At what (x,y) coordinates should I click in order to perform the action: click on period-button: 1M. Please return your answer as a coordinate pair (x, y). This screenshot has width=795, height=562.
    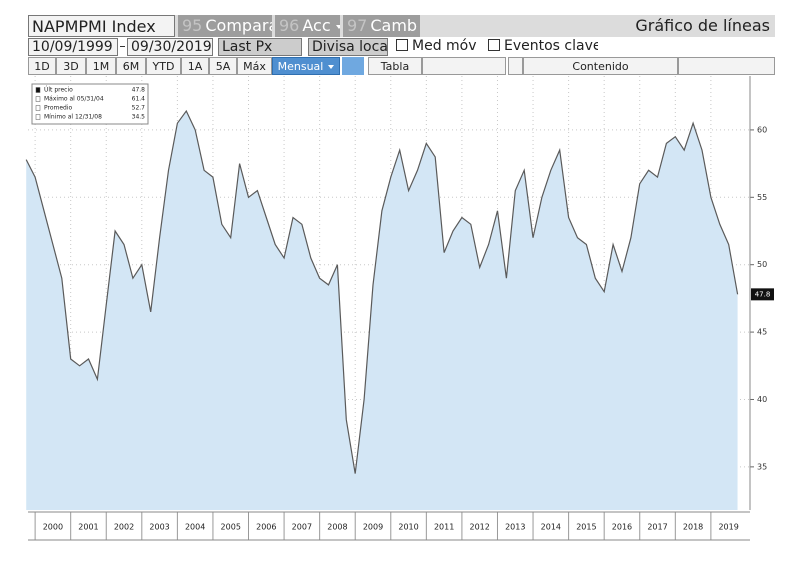
    Looking at the image, I should click on (101, 66).